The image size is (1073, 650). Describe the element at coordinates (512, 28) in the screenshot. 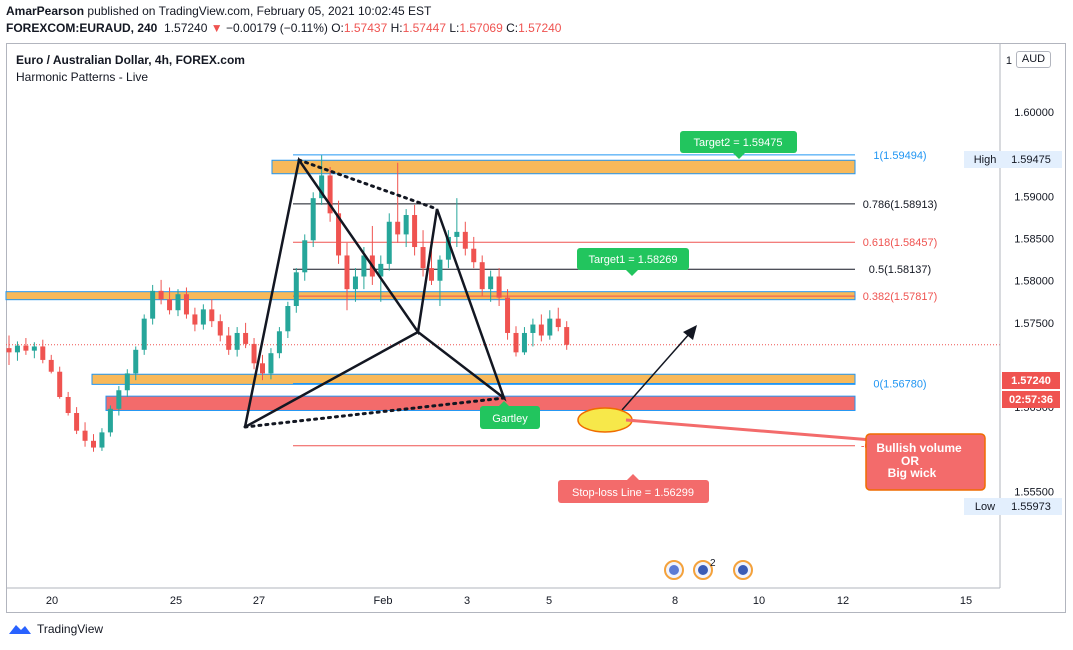

I see `close-label: C:` at that location.